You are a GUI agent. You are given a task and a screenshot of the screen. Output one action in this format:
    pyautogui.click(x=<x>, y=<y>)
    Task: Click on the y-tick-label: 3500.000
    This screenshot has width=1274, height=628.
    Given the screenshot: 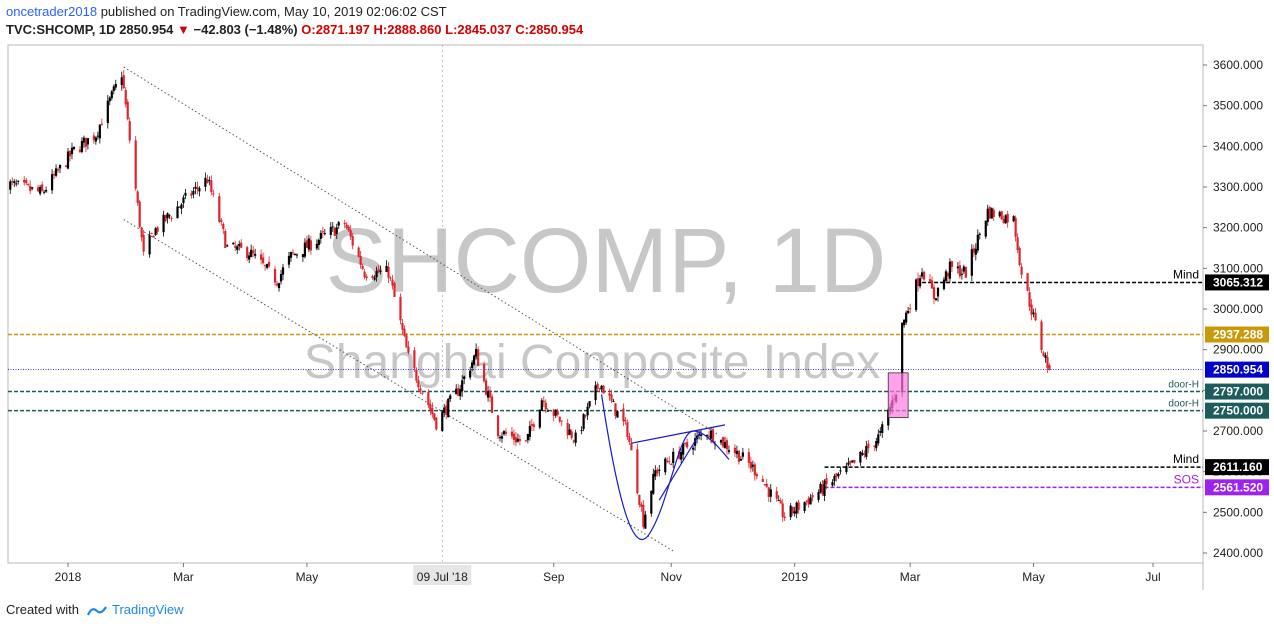 What is the action you would take?
    pyautogui.click(x=1238, y=106)
    